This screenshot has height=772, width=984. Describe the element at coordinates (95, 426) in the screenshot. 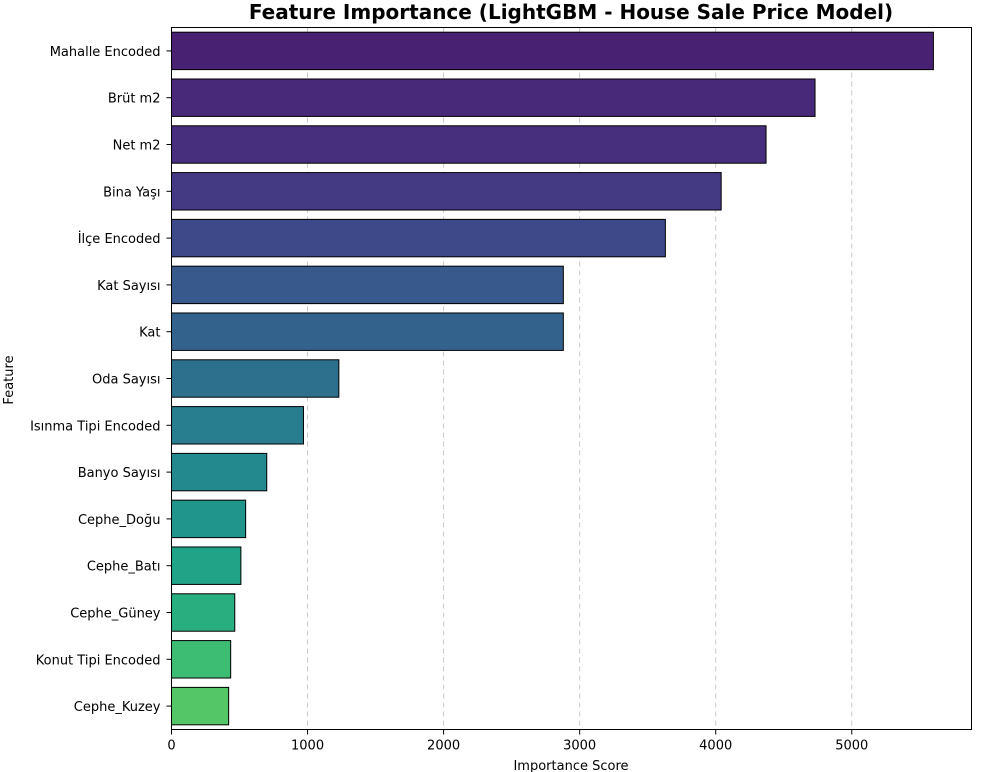

I see `y-tick-label-8: Isınma Tipi Encoded` at that location.